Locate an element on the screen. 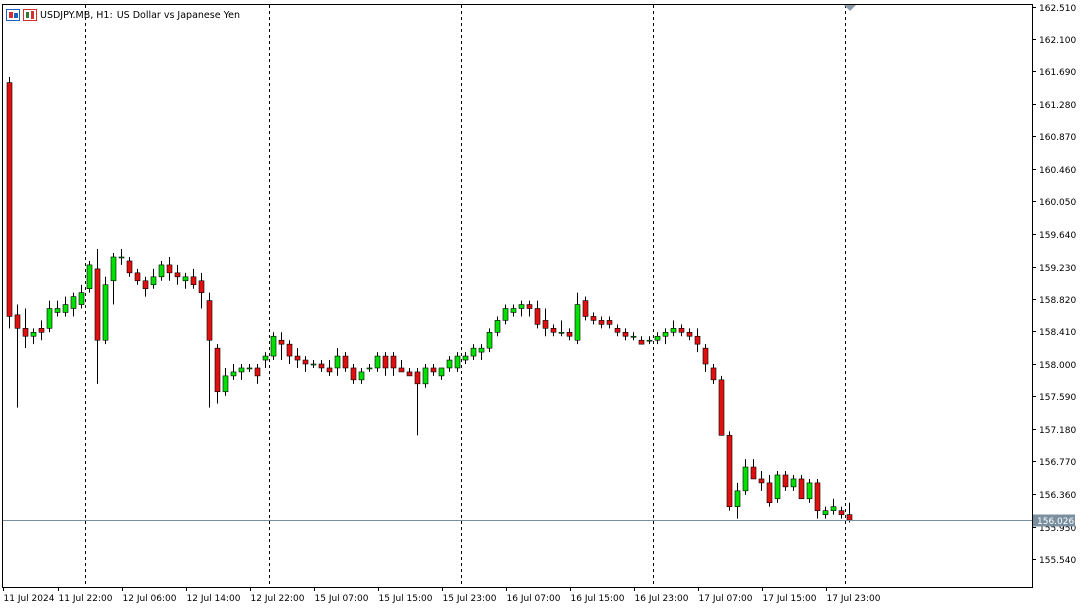 This screenshot has width=1086, height=609. y-tick-label: 159.230 is located at coordinates (1057, 269).